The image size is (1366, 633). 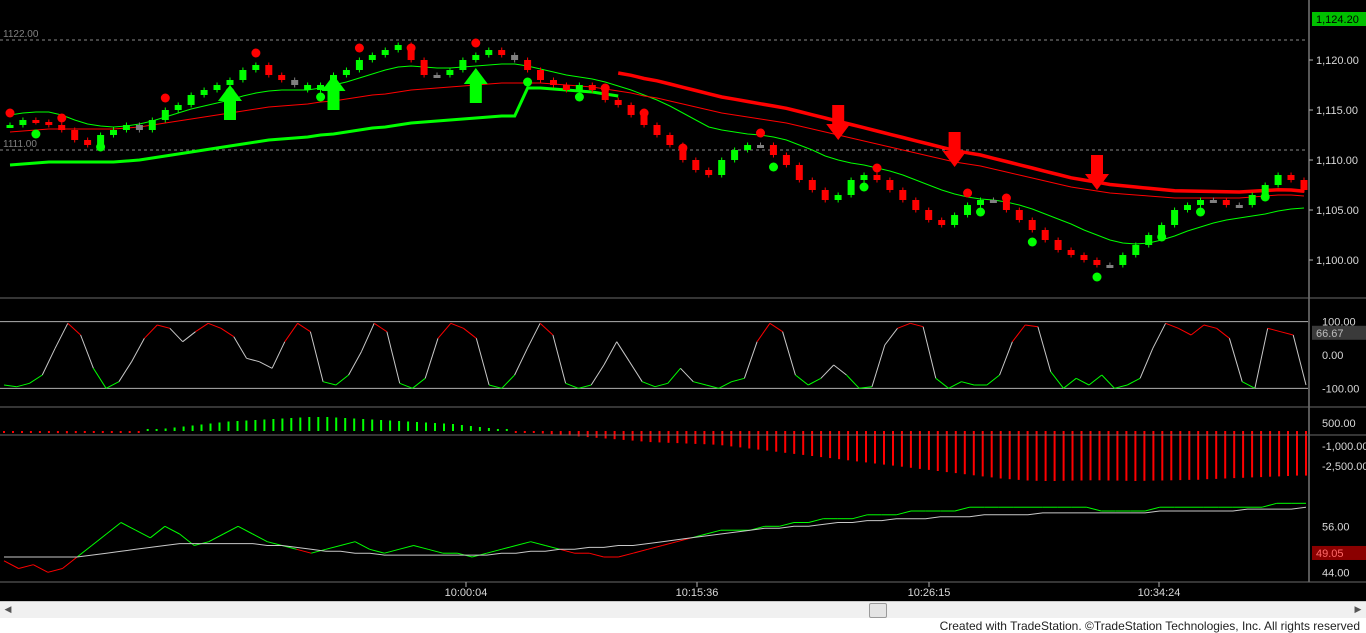 I want to click on scroll-left-icon: ◀, so click(x=8, y=610).